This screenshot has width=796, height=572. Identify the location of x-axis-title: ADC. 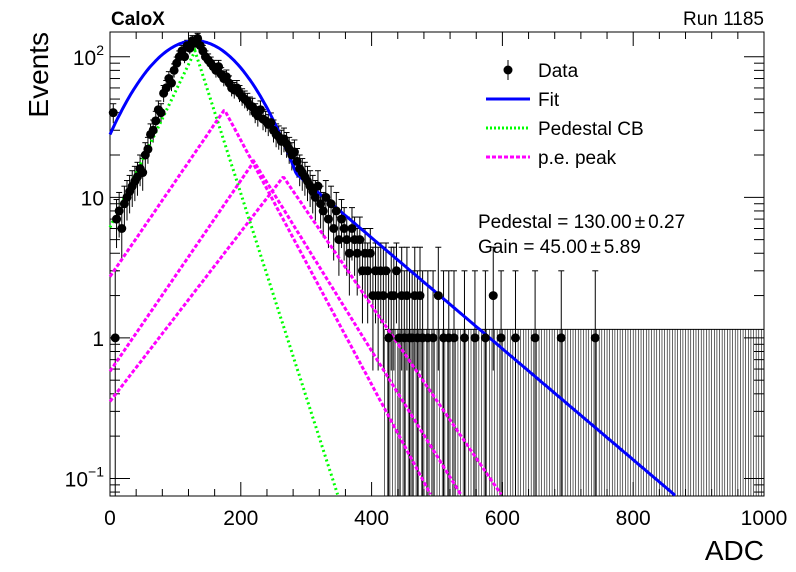
(734, 550).